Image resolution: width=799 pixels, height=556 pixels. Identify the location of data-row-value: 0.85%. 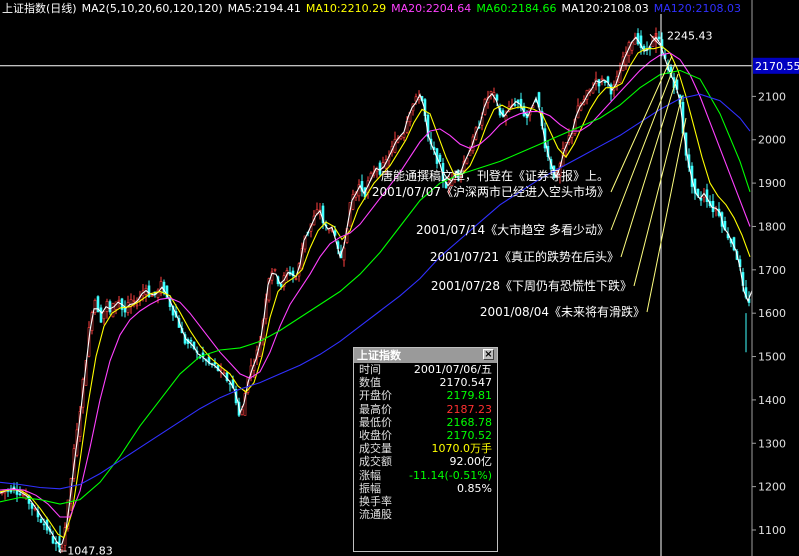
(474, 488).